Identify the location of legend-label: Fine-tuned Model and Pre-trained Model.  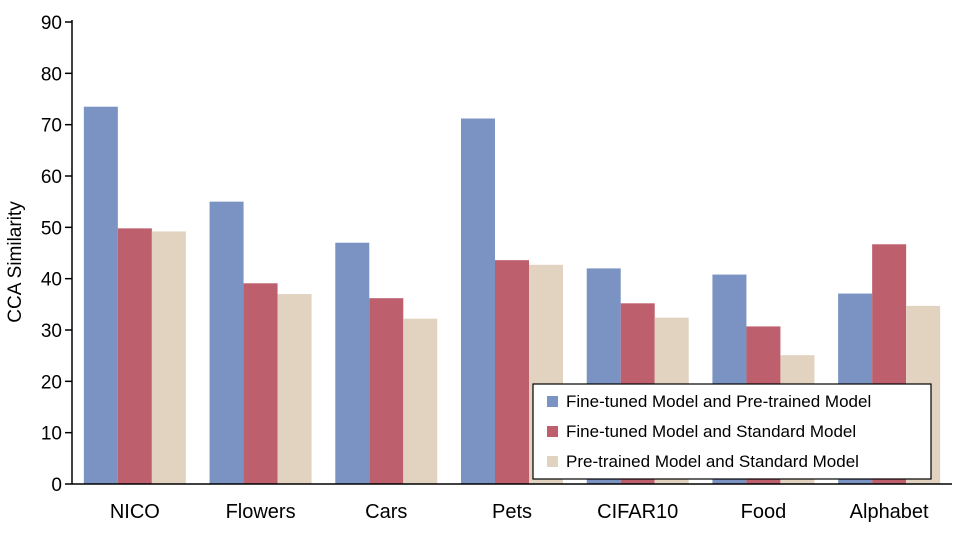
(718, 401).